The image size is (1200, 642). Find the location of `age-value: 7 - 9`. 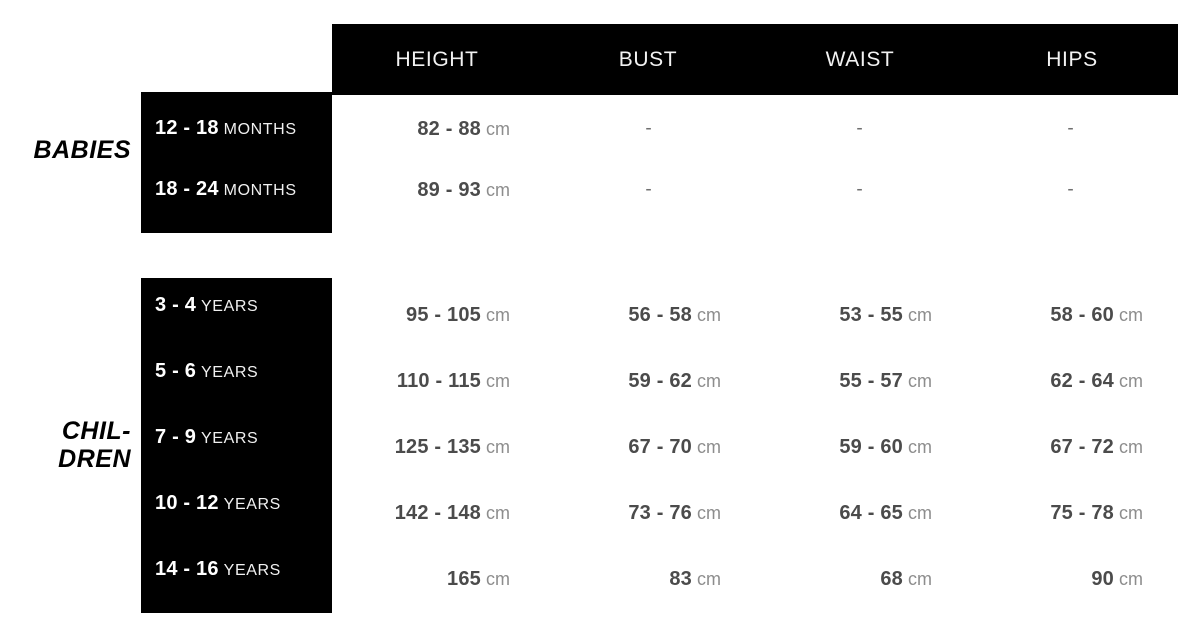

age-value: 7 - 9 is located at coordinates (176, 437).